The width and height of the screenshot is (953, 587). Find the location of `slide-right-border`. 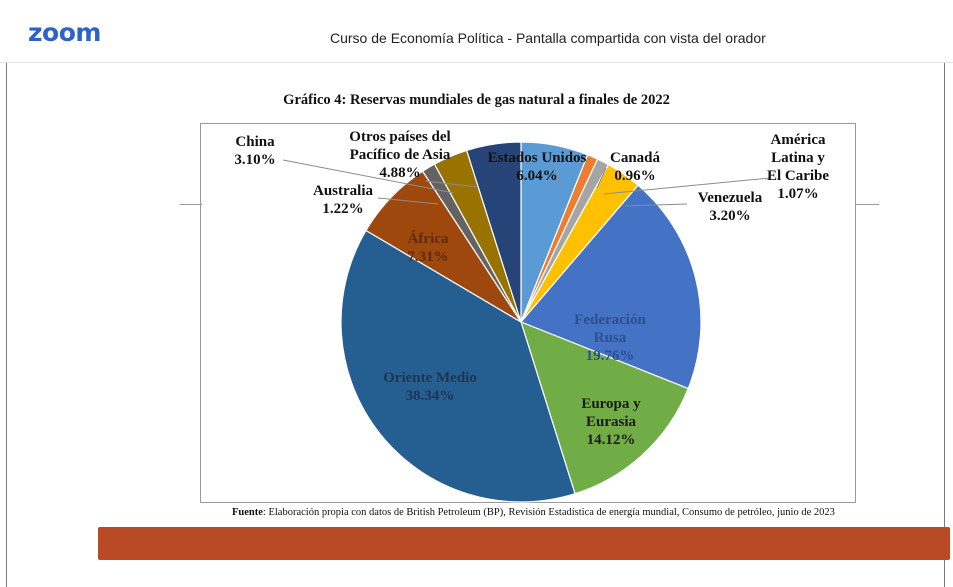

slide-right-border is located at coordinates (944, 325).